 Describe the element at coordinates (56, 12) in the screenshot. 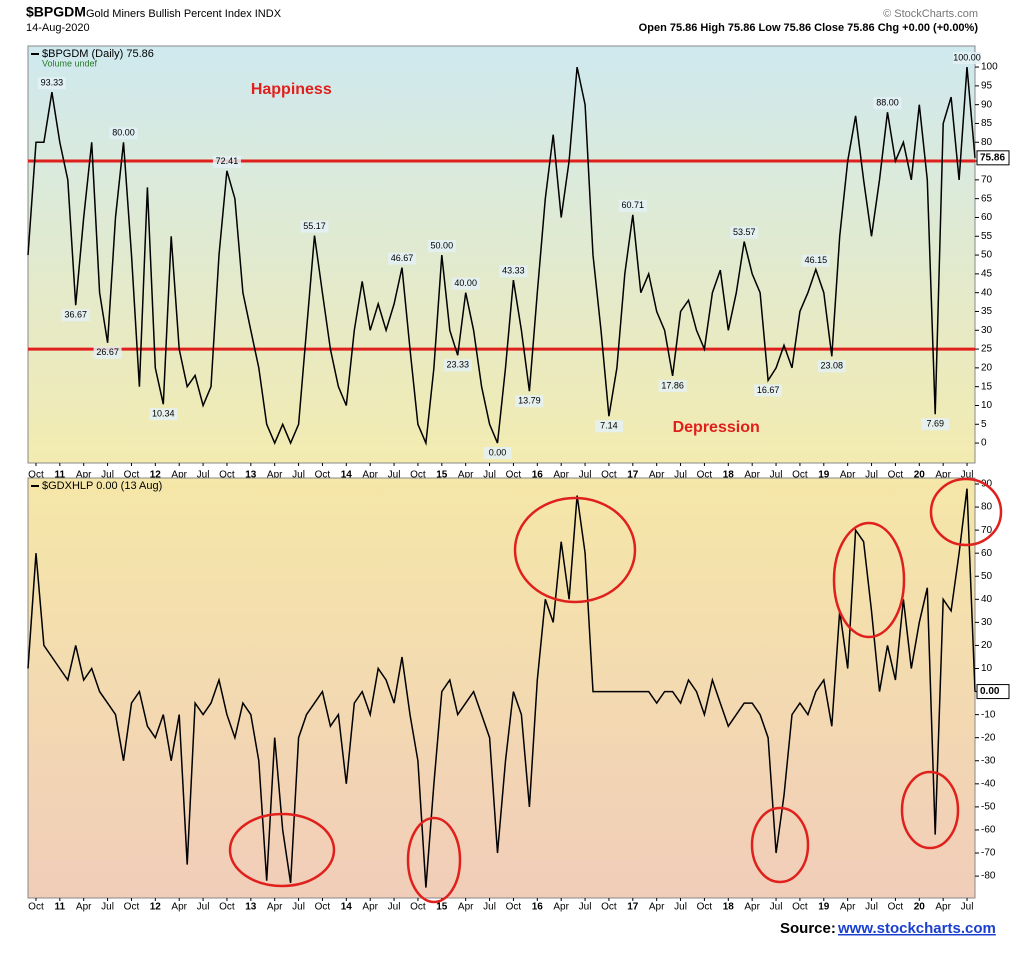

I see `symbol: $BPGDM` at that location.